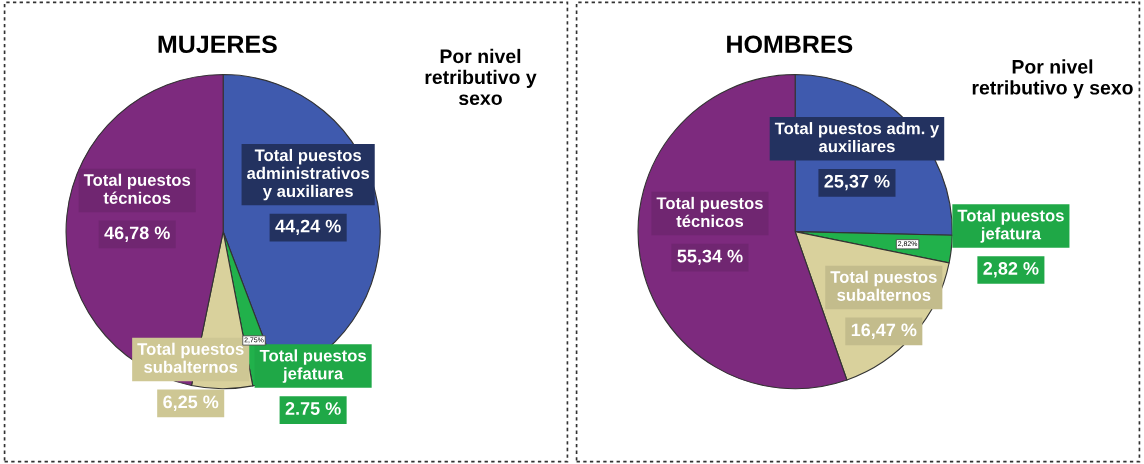 This screenshot has height=464, width=1144. I want to click on data-label: 44,24 %, so click(308, 227).